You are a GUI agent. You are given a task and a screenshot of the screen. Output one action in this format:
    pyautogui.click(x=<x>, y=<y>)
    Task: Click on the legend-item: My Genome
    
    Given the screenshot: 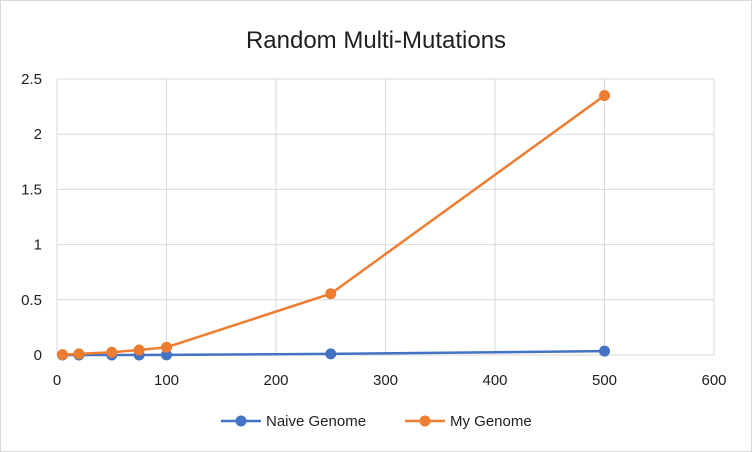 What is the action you would take?
    pyautogui.click(x=468, y=421)
    